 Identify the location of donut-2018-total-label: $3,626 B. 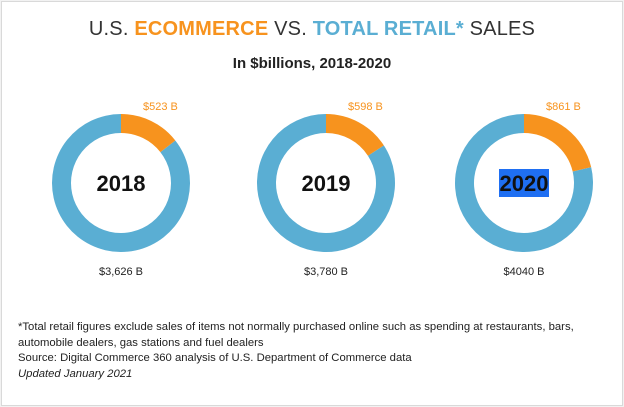
(121, 272).